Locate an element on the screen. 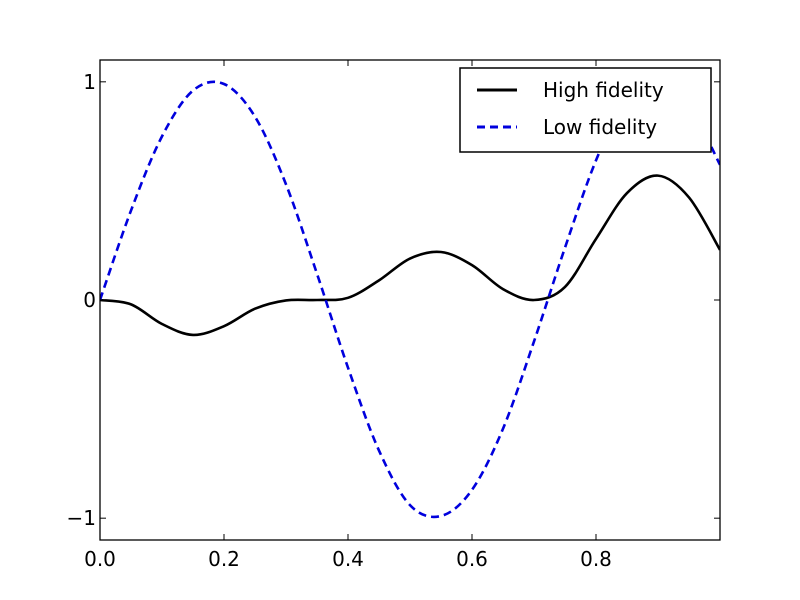 Image resolution: width=800 pixels, height=600 pixels. legend-label-high-fidelity: High fidelity is located at coordinates (603, 90).